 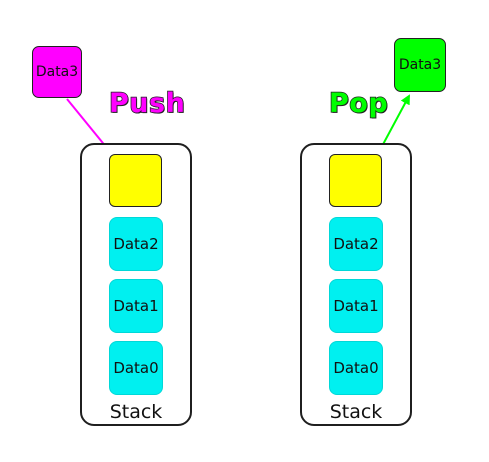 I want to click on push-stack-item: Data0, so click(x=136, y=368).